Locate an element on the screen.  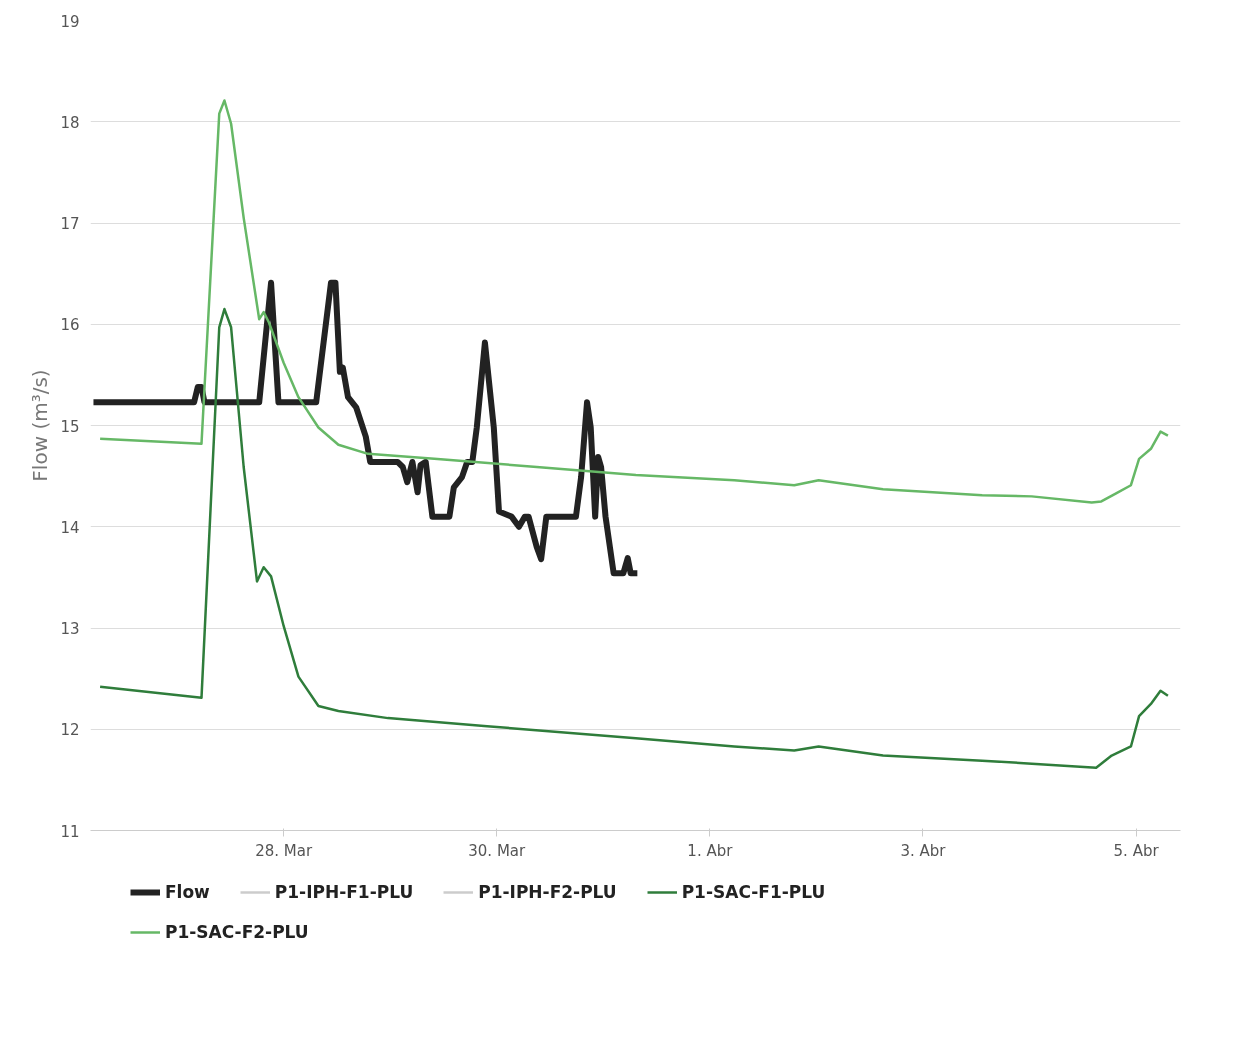
x-tick-label: 3. Abr is located at coordinates (923, 850).